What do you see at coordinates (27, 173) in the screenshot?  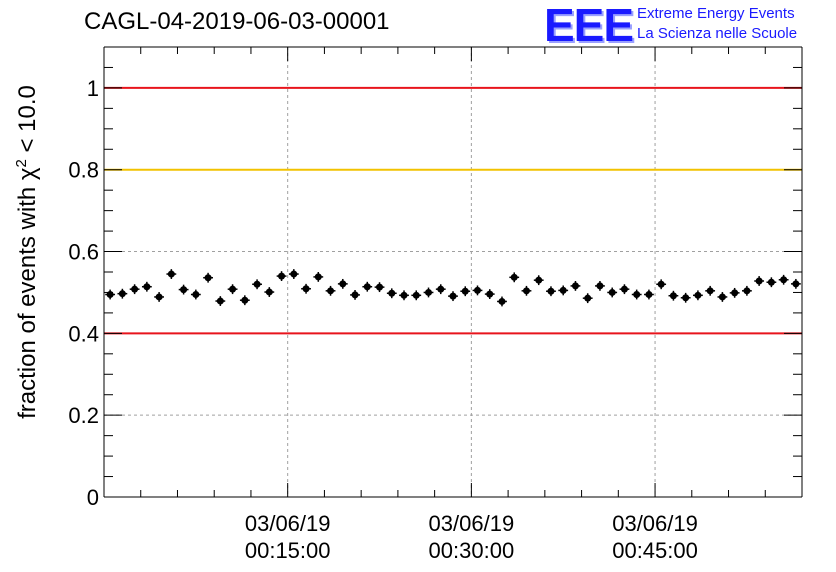 I see `y-label-symbol: χ` at bounding box center [27, 173].